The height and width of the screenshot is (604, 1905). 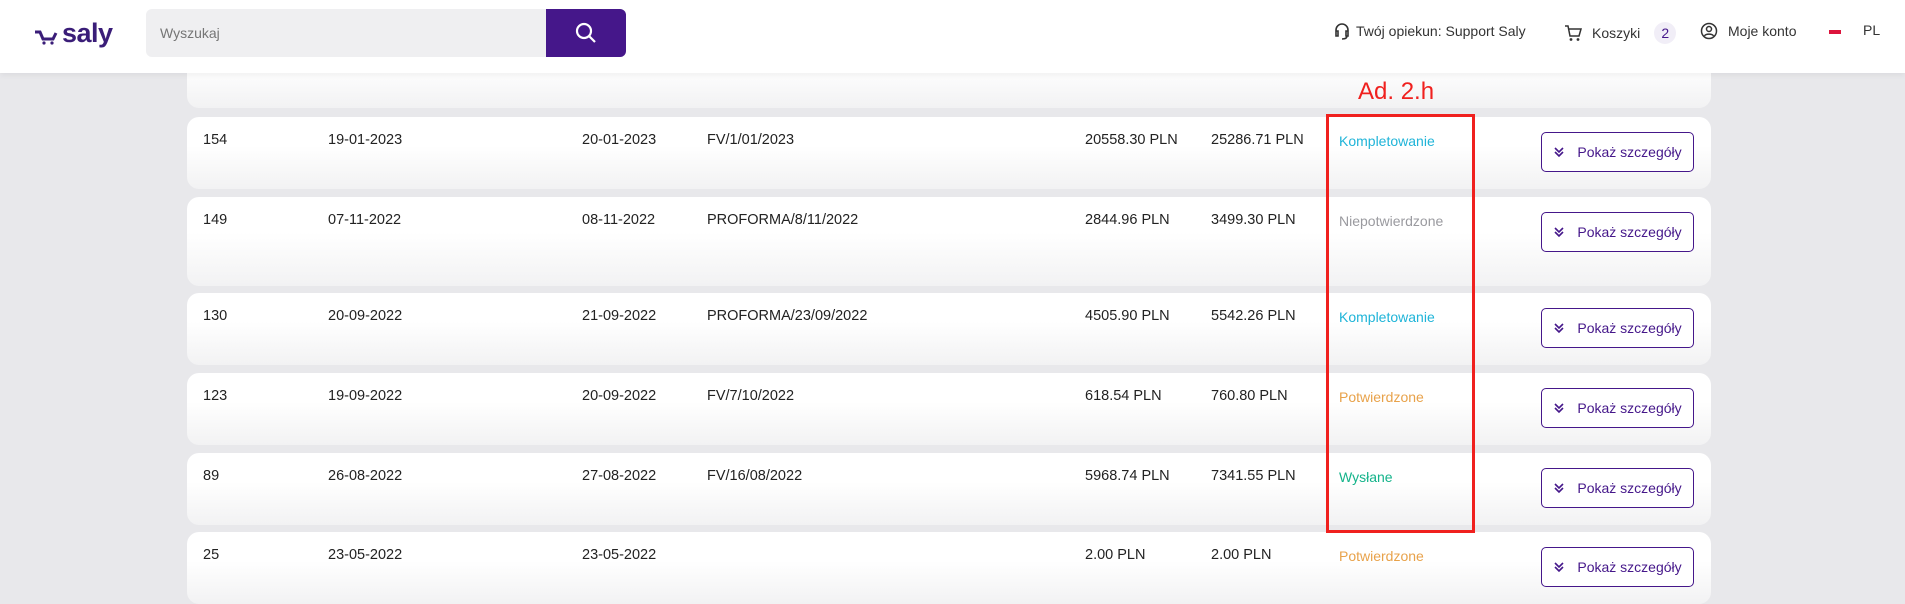 What do you see at coordinates (1131, 140) in the screenshot?
I see `order-net: 20558.30 PLN` at bounding box center [1131, 140].